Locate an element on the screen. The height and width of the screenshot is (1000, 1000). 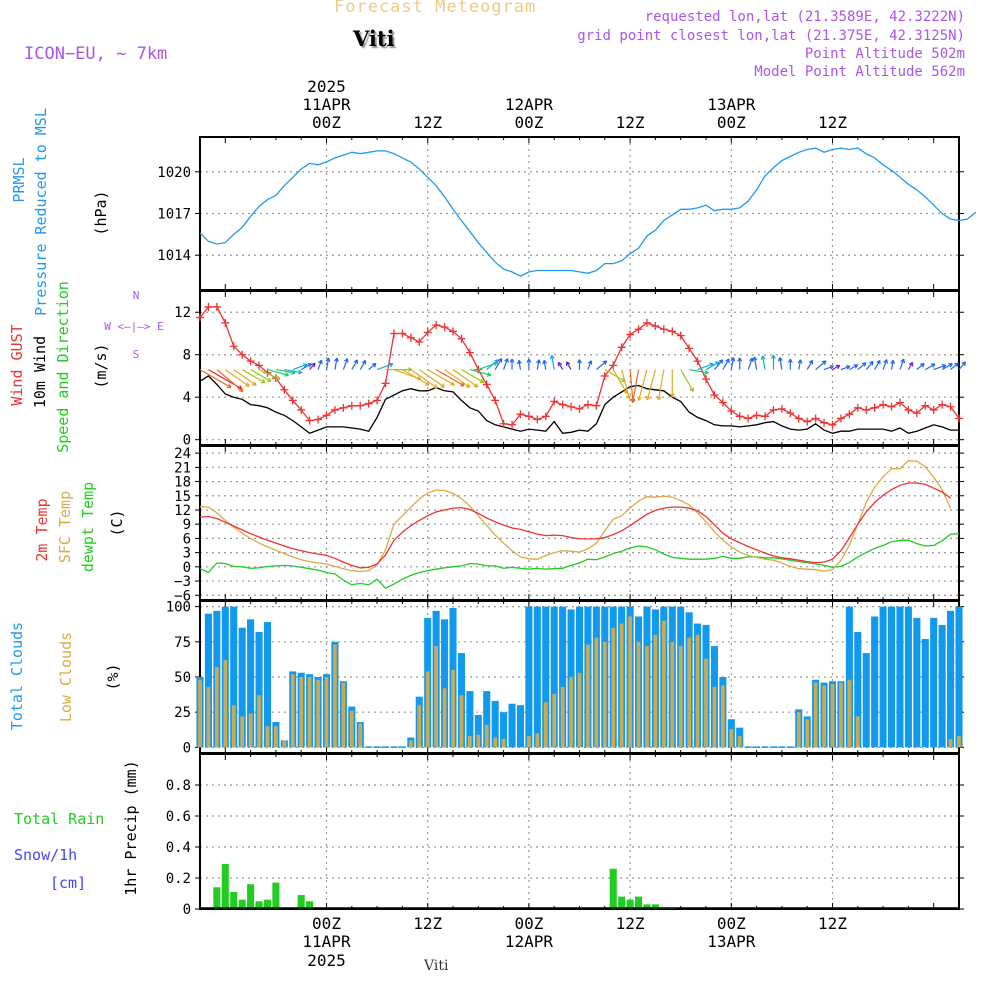
wind-panel: 0 4 8 12 is located at coordinates (569, 369).